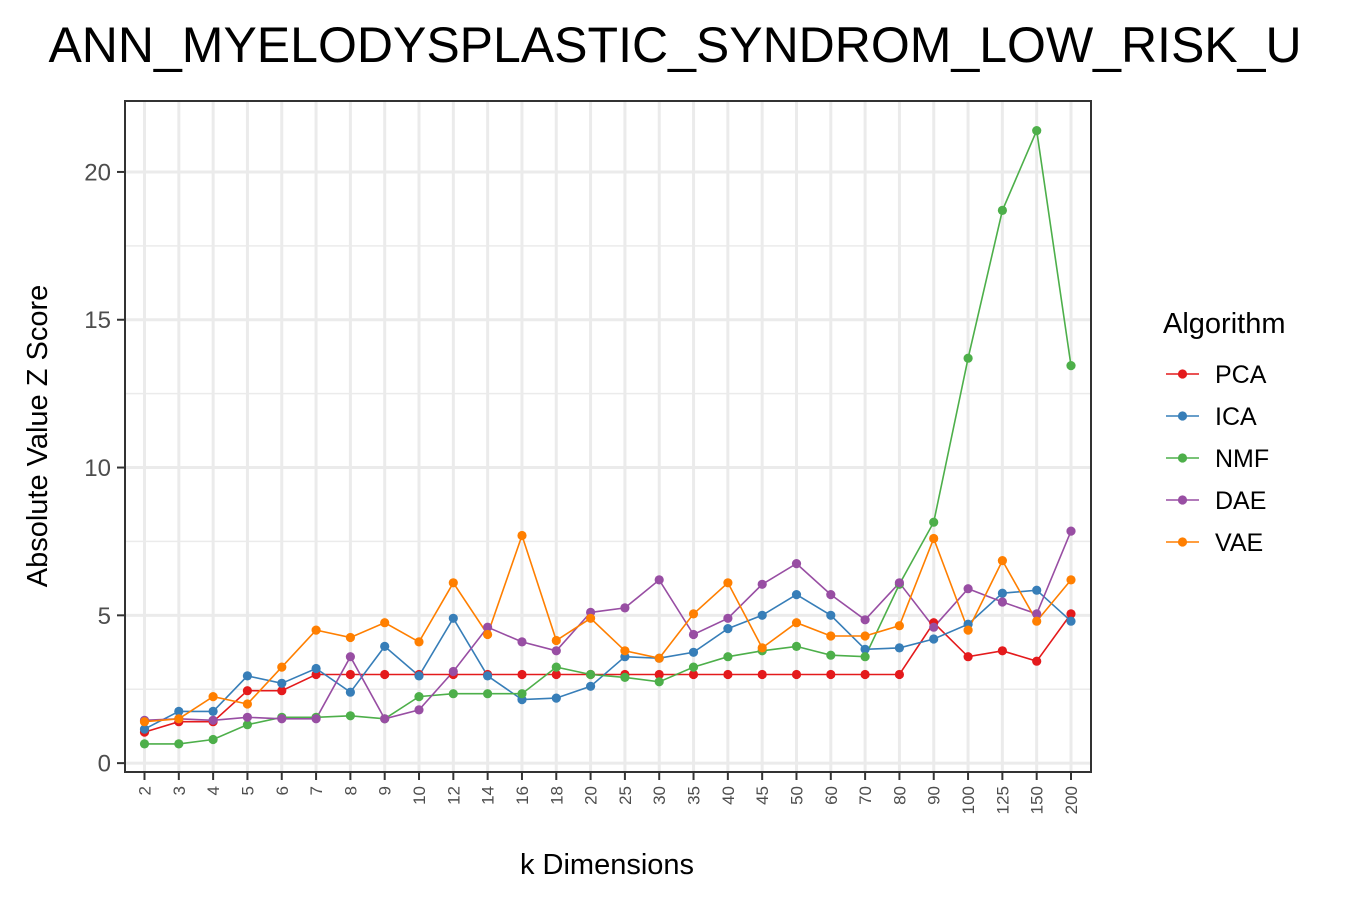 The image size is (1350, 900). I want to click on x-tick-label: 30, so click(659, 795).